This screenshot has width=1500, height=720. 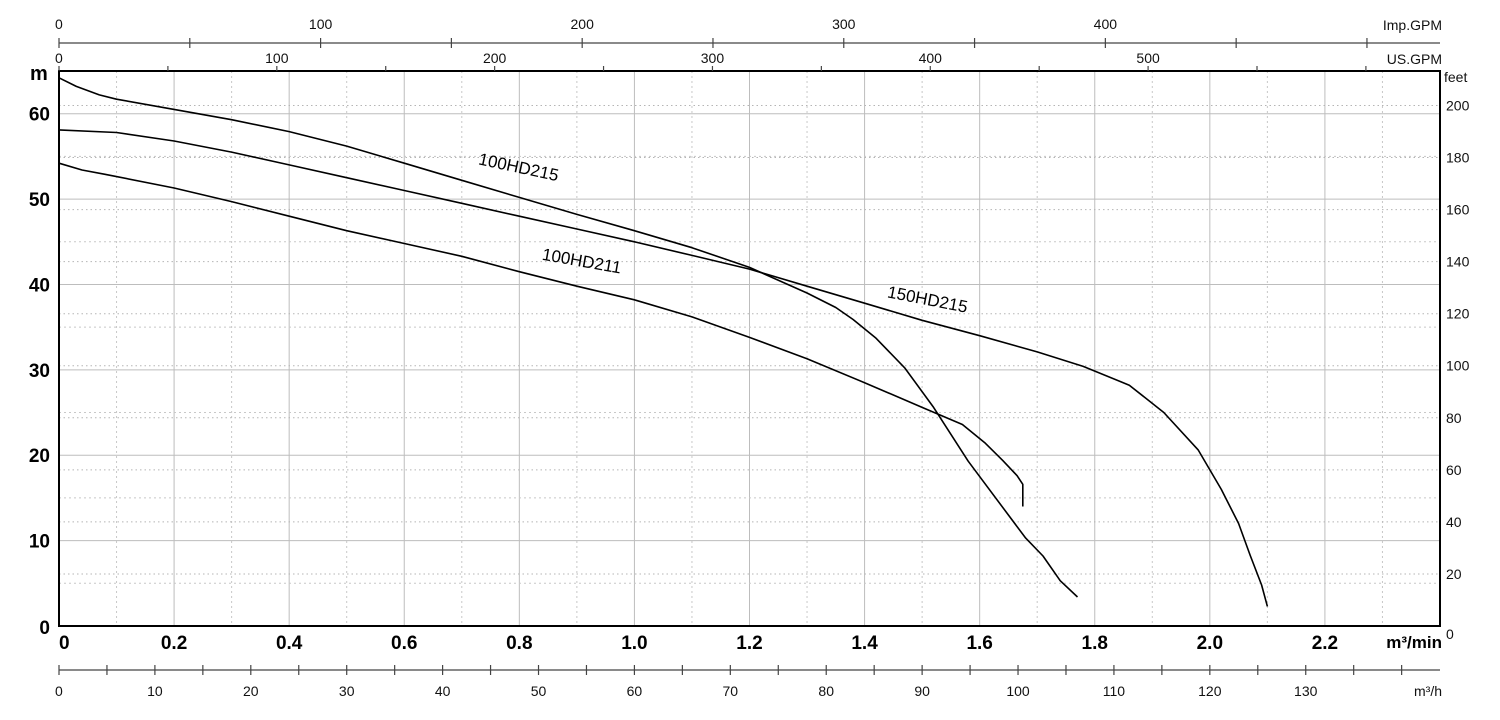 What do you see at coordinates (826, 691) in the screenshot?
I see `m3h-tick-label: 80` at bounding box center [826, 691].